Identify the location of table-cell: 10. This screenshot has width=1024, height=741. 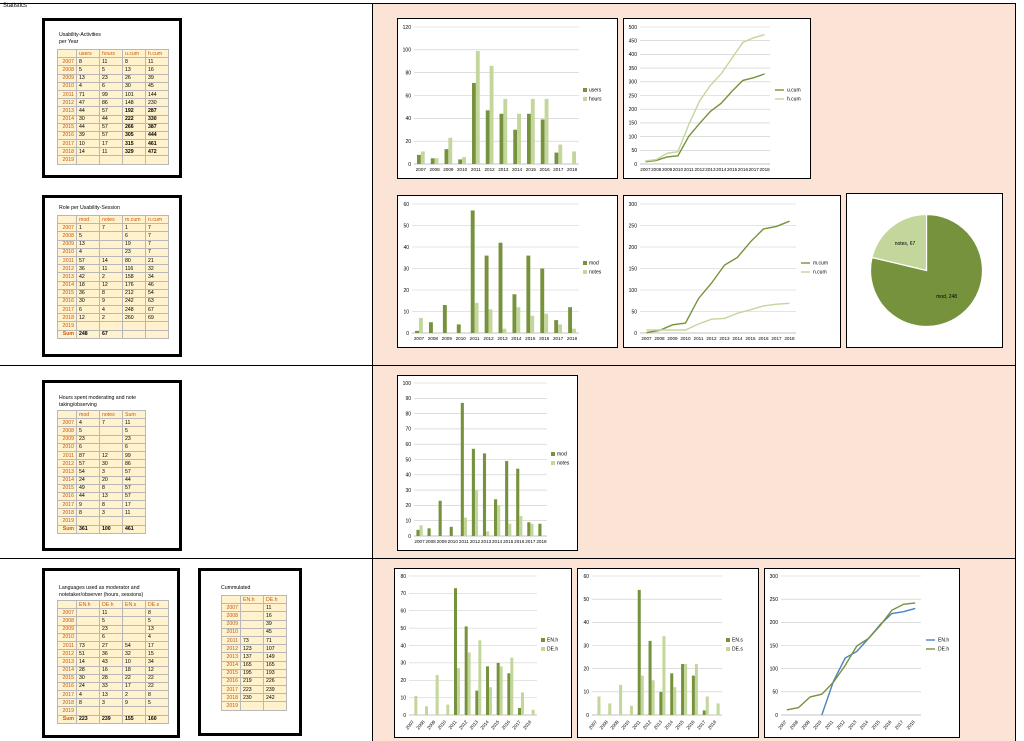
(134, 662).